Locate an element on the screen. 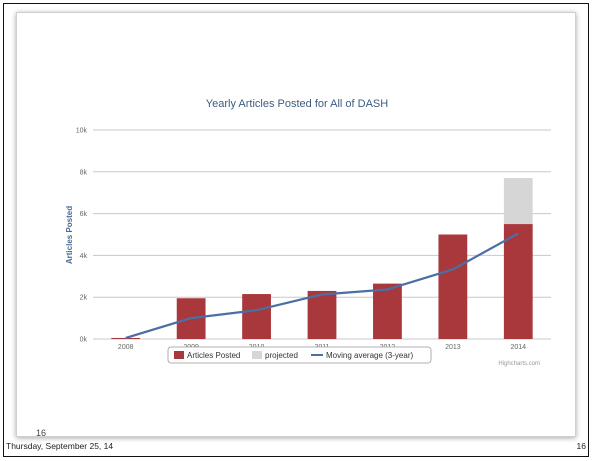 The width and height of the screenshot is (594, 461). y-tick-label: 0k is located at coordinates (84, 340).